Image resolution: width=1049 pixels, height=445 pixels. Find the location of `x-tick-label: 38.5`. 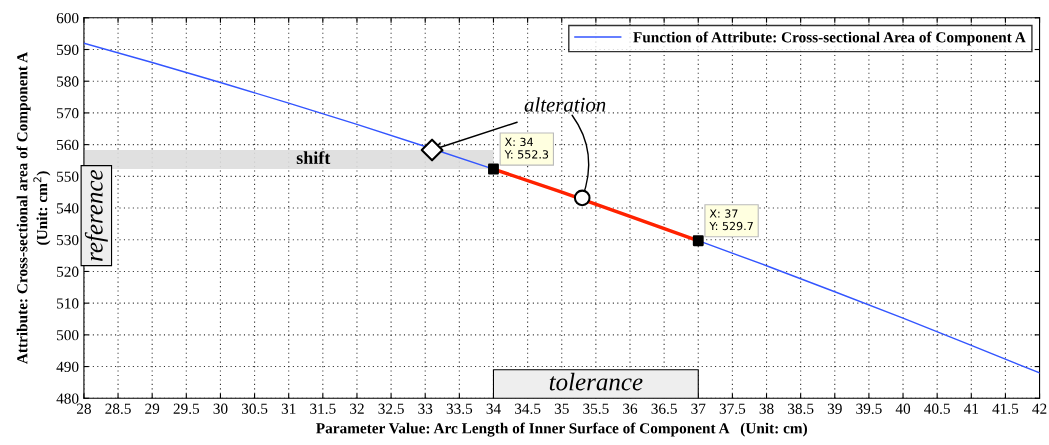

x-tick-label: 38.5 is located at coordinates (801, 408).